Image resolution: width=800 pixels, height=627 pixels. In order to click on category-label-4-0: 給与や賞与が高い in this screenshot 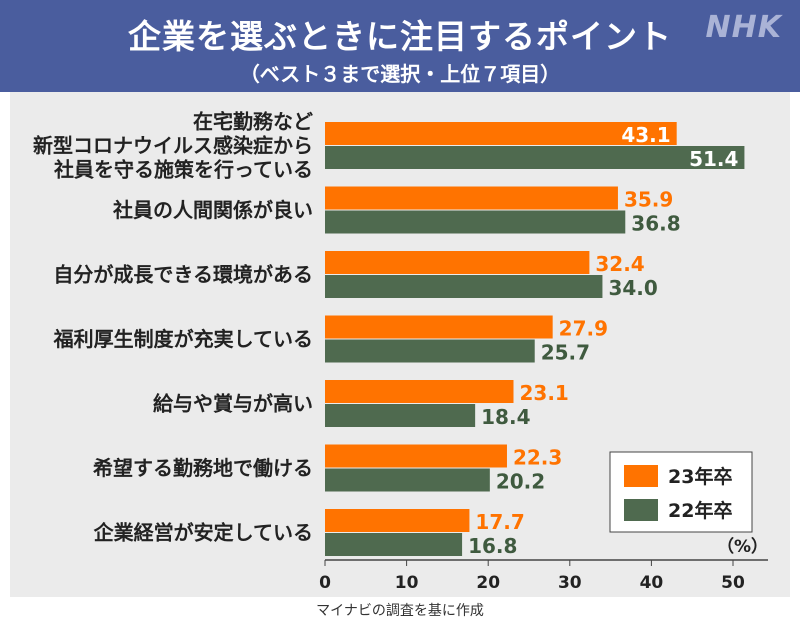, I will do `click(233, 404)`.